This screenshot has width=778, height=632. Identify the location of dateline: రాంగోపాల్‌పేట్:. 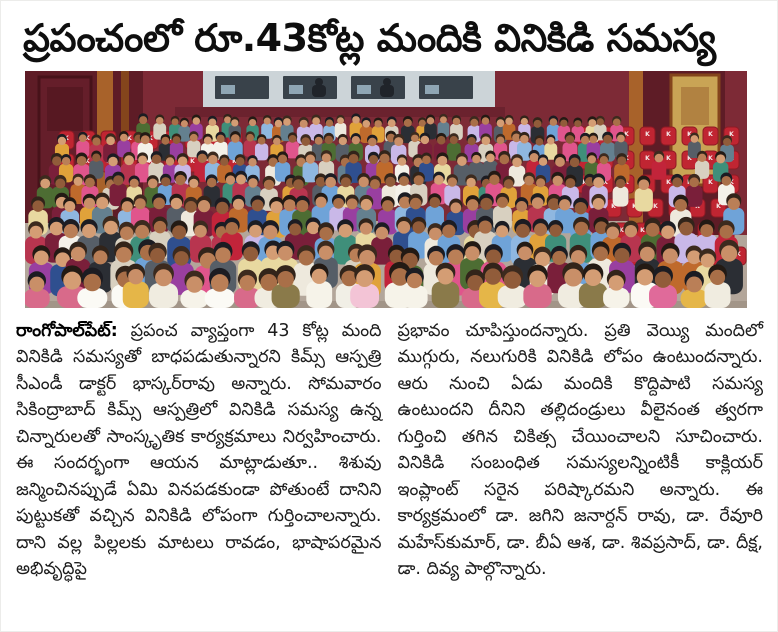
(67, 330).